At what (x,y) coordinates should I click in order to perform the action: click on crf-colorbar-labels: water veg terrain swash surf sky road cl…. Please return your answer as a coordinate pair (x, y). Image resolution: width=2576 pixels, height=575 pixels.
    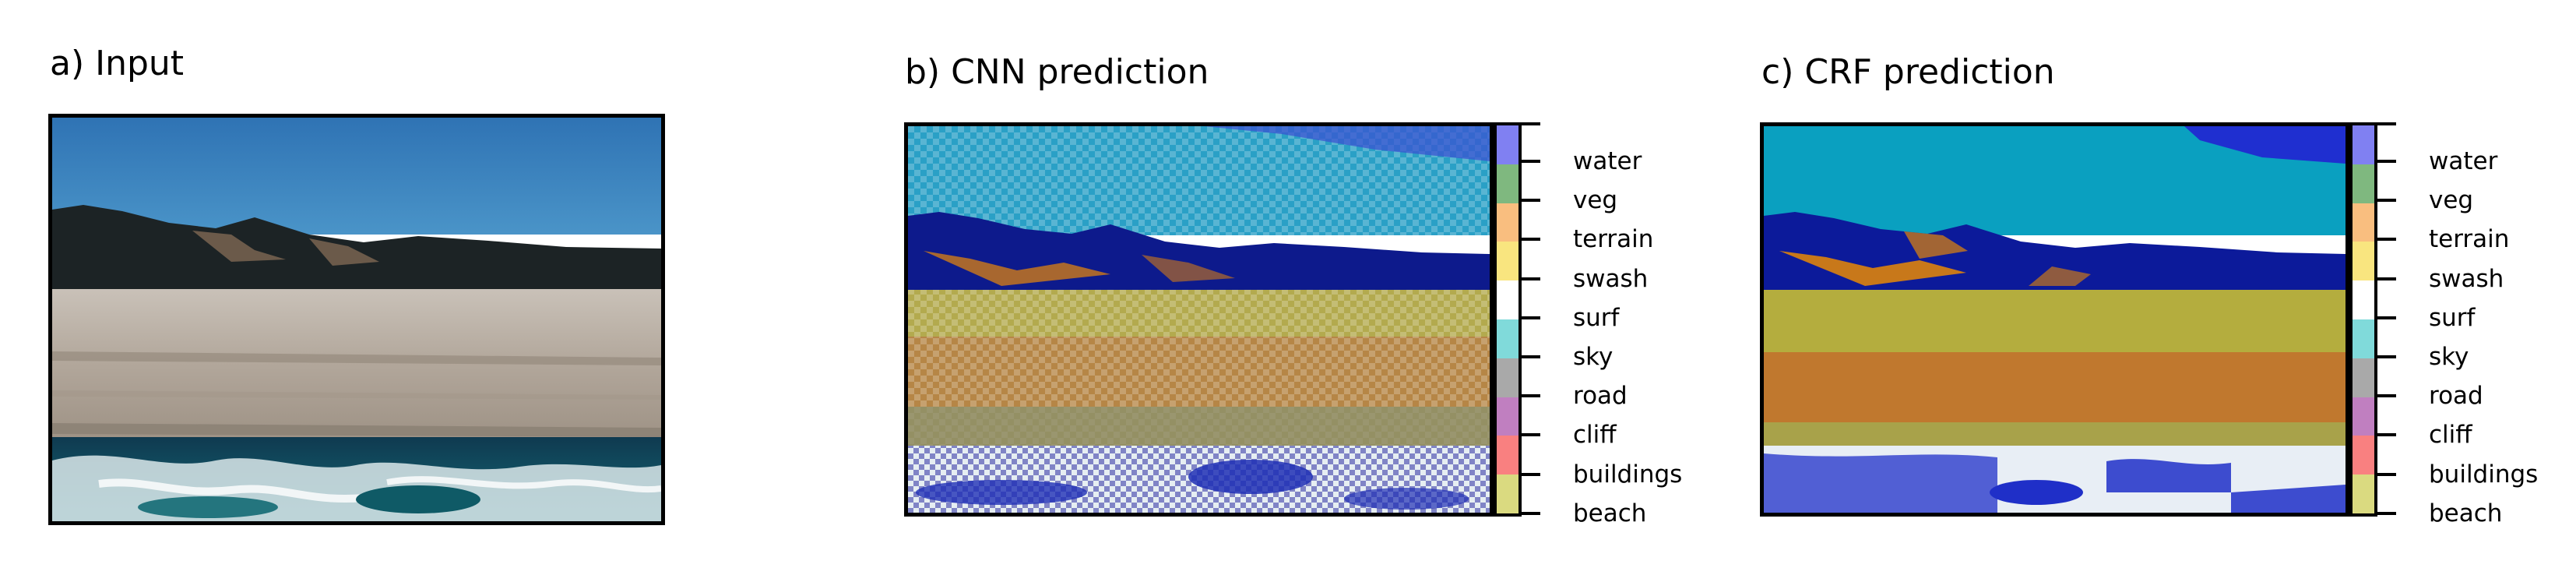
    Looking at the image, I should click on (2463, 324).